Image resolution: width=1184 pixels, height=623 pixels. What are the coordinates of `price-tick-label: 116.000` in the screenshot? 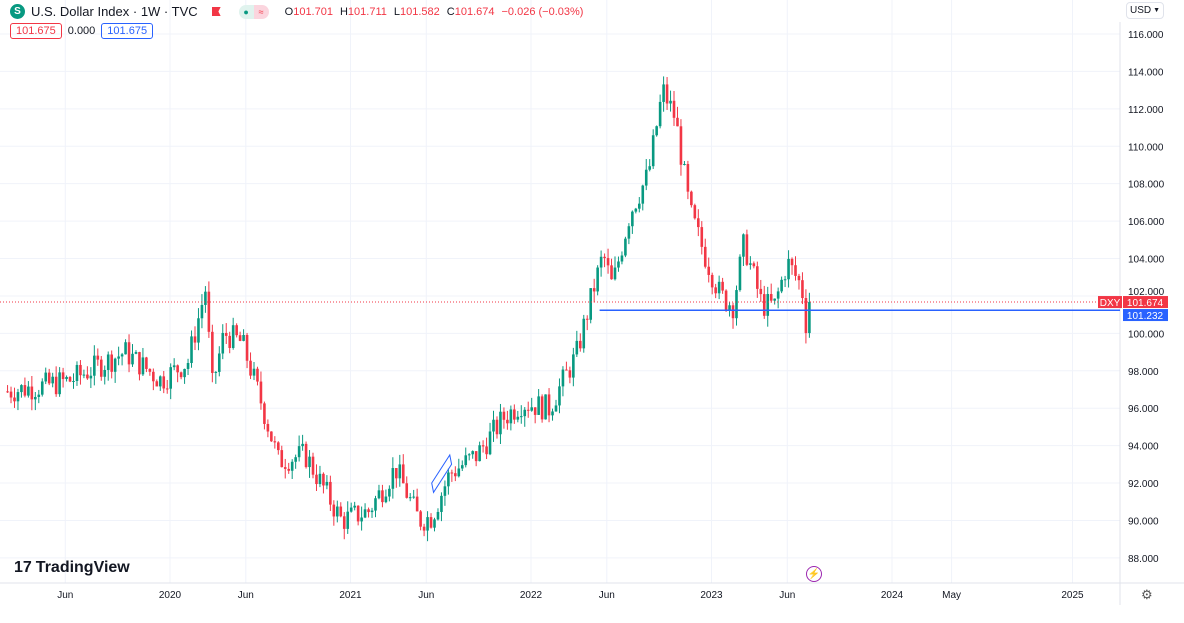 It's located at (1146, 35).